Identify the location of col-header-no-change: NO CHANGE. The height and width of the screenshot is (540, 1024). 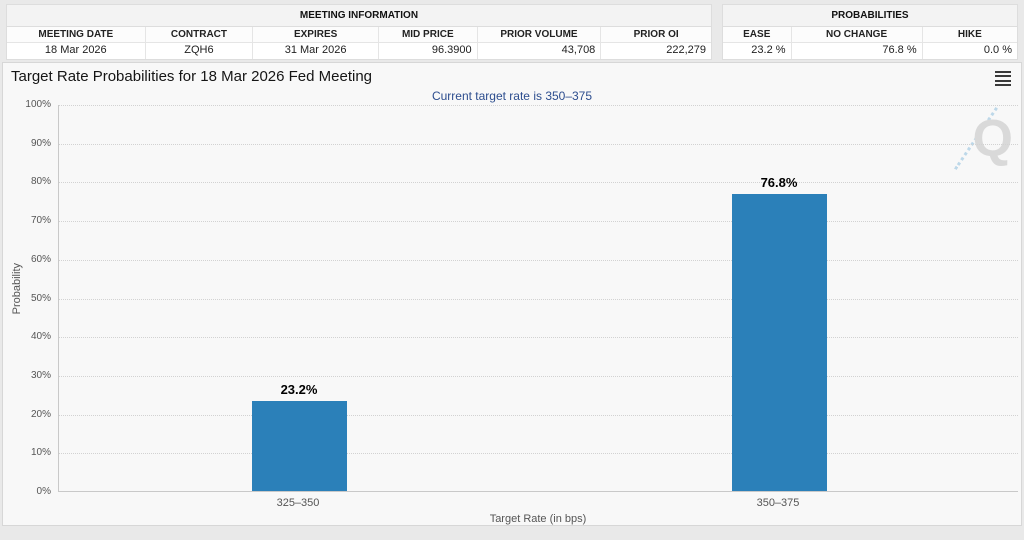
(856, 34).